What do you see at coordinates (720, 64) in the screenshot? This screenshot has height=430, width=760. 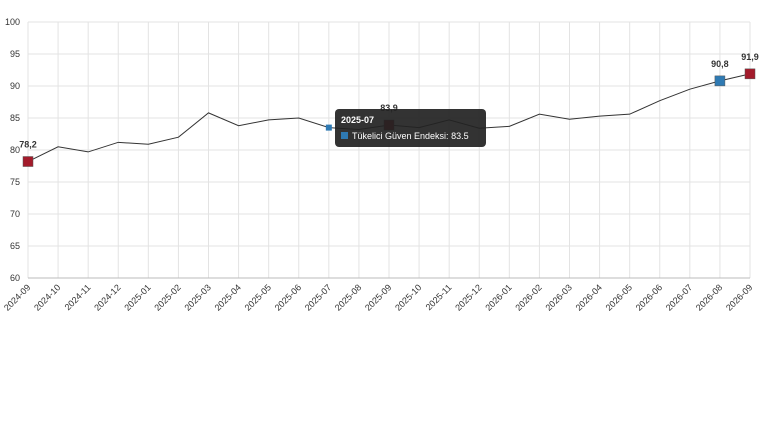 I see `data-label: 90,8` at bounding box center [720, 64].